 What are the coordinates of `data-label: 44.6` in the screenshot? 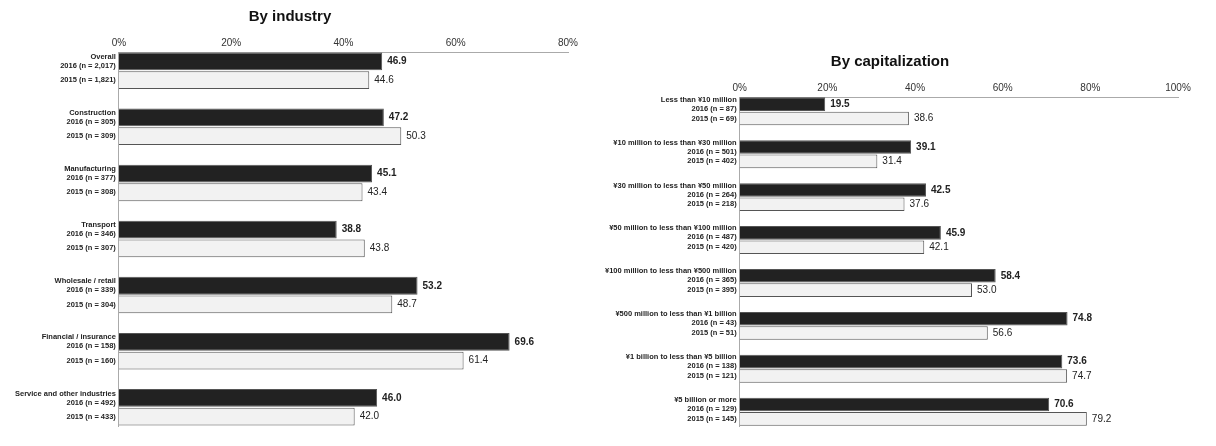 It's located at (384, 79).